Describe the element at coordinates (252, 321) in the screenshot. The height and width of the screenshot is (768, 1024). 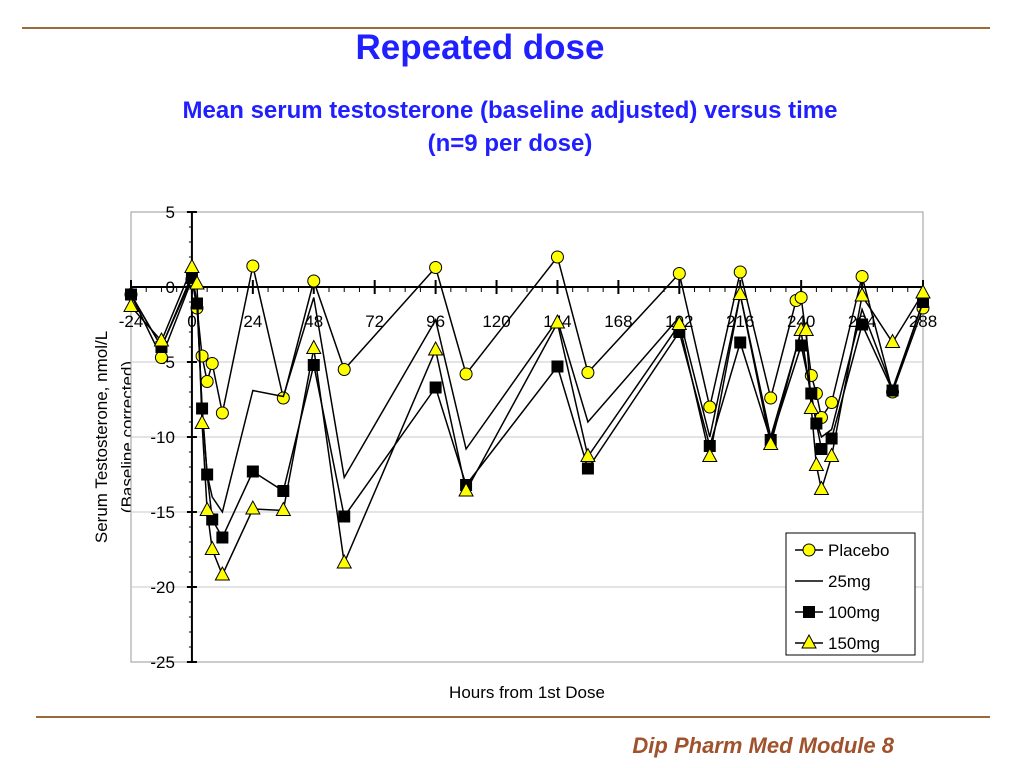
I see `x-tick-label: 24` at that location.